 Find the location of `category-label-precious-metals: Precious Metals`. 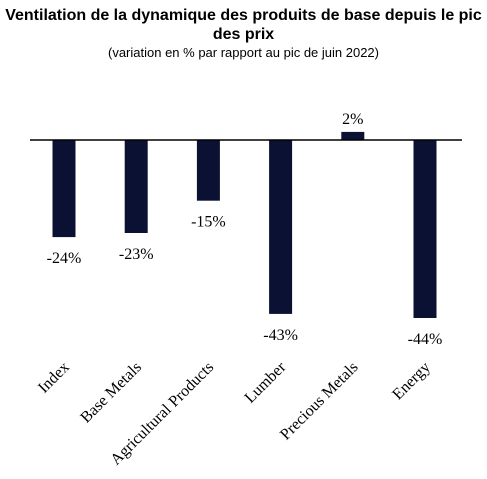

category-label-precious-metals: Precious Metals is located at coordinates (319, 401).